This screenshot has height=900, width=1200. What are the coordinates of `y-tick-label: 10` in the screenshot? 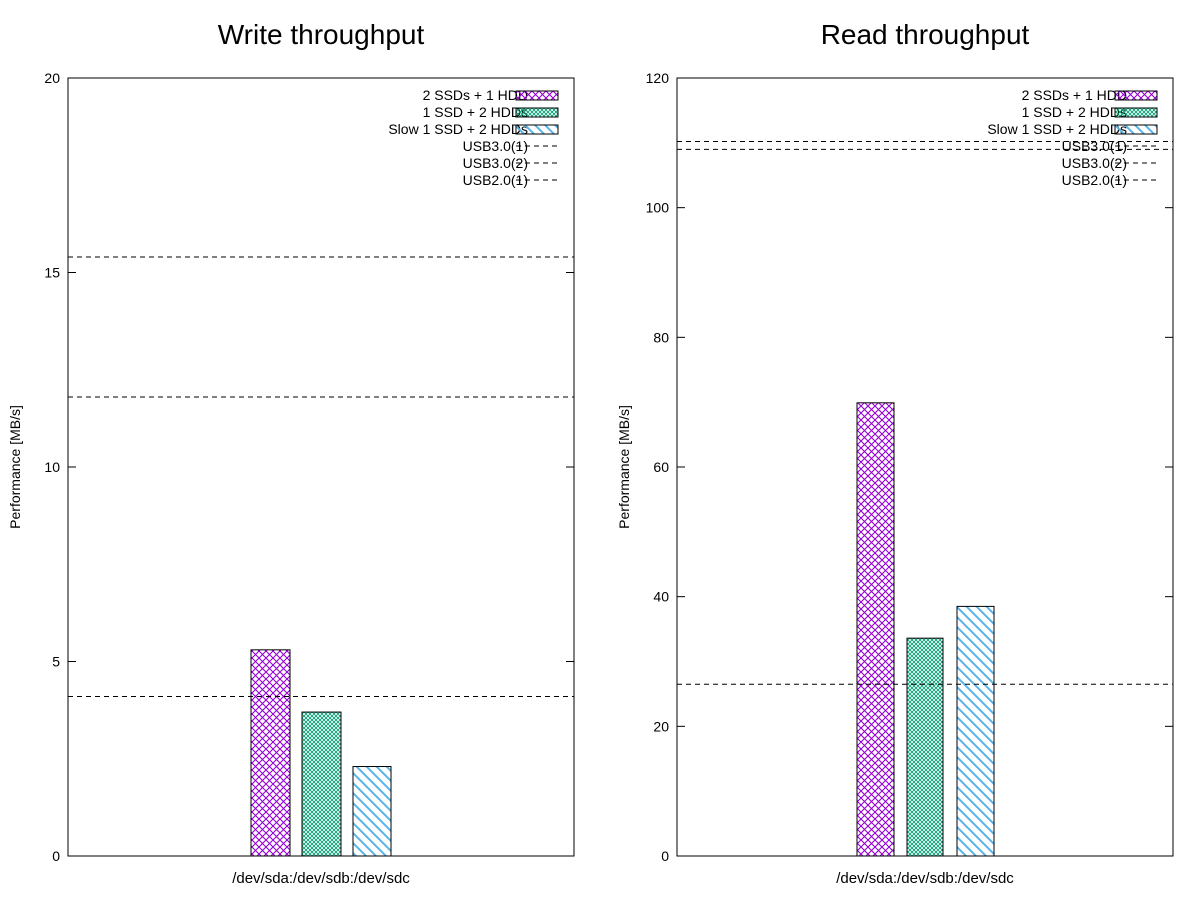 It's located at (52, 467).